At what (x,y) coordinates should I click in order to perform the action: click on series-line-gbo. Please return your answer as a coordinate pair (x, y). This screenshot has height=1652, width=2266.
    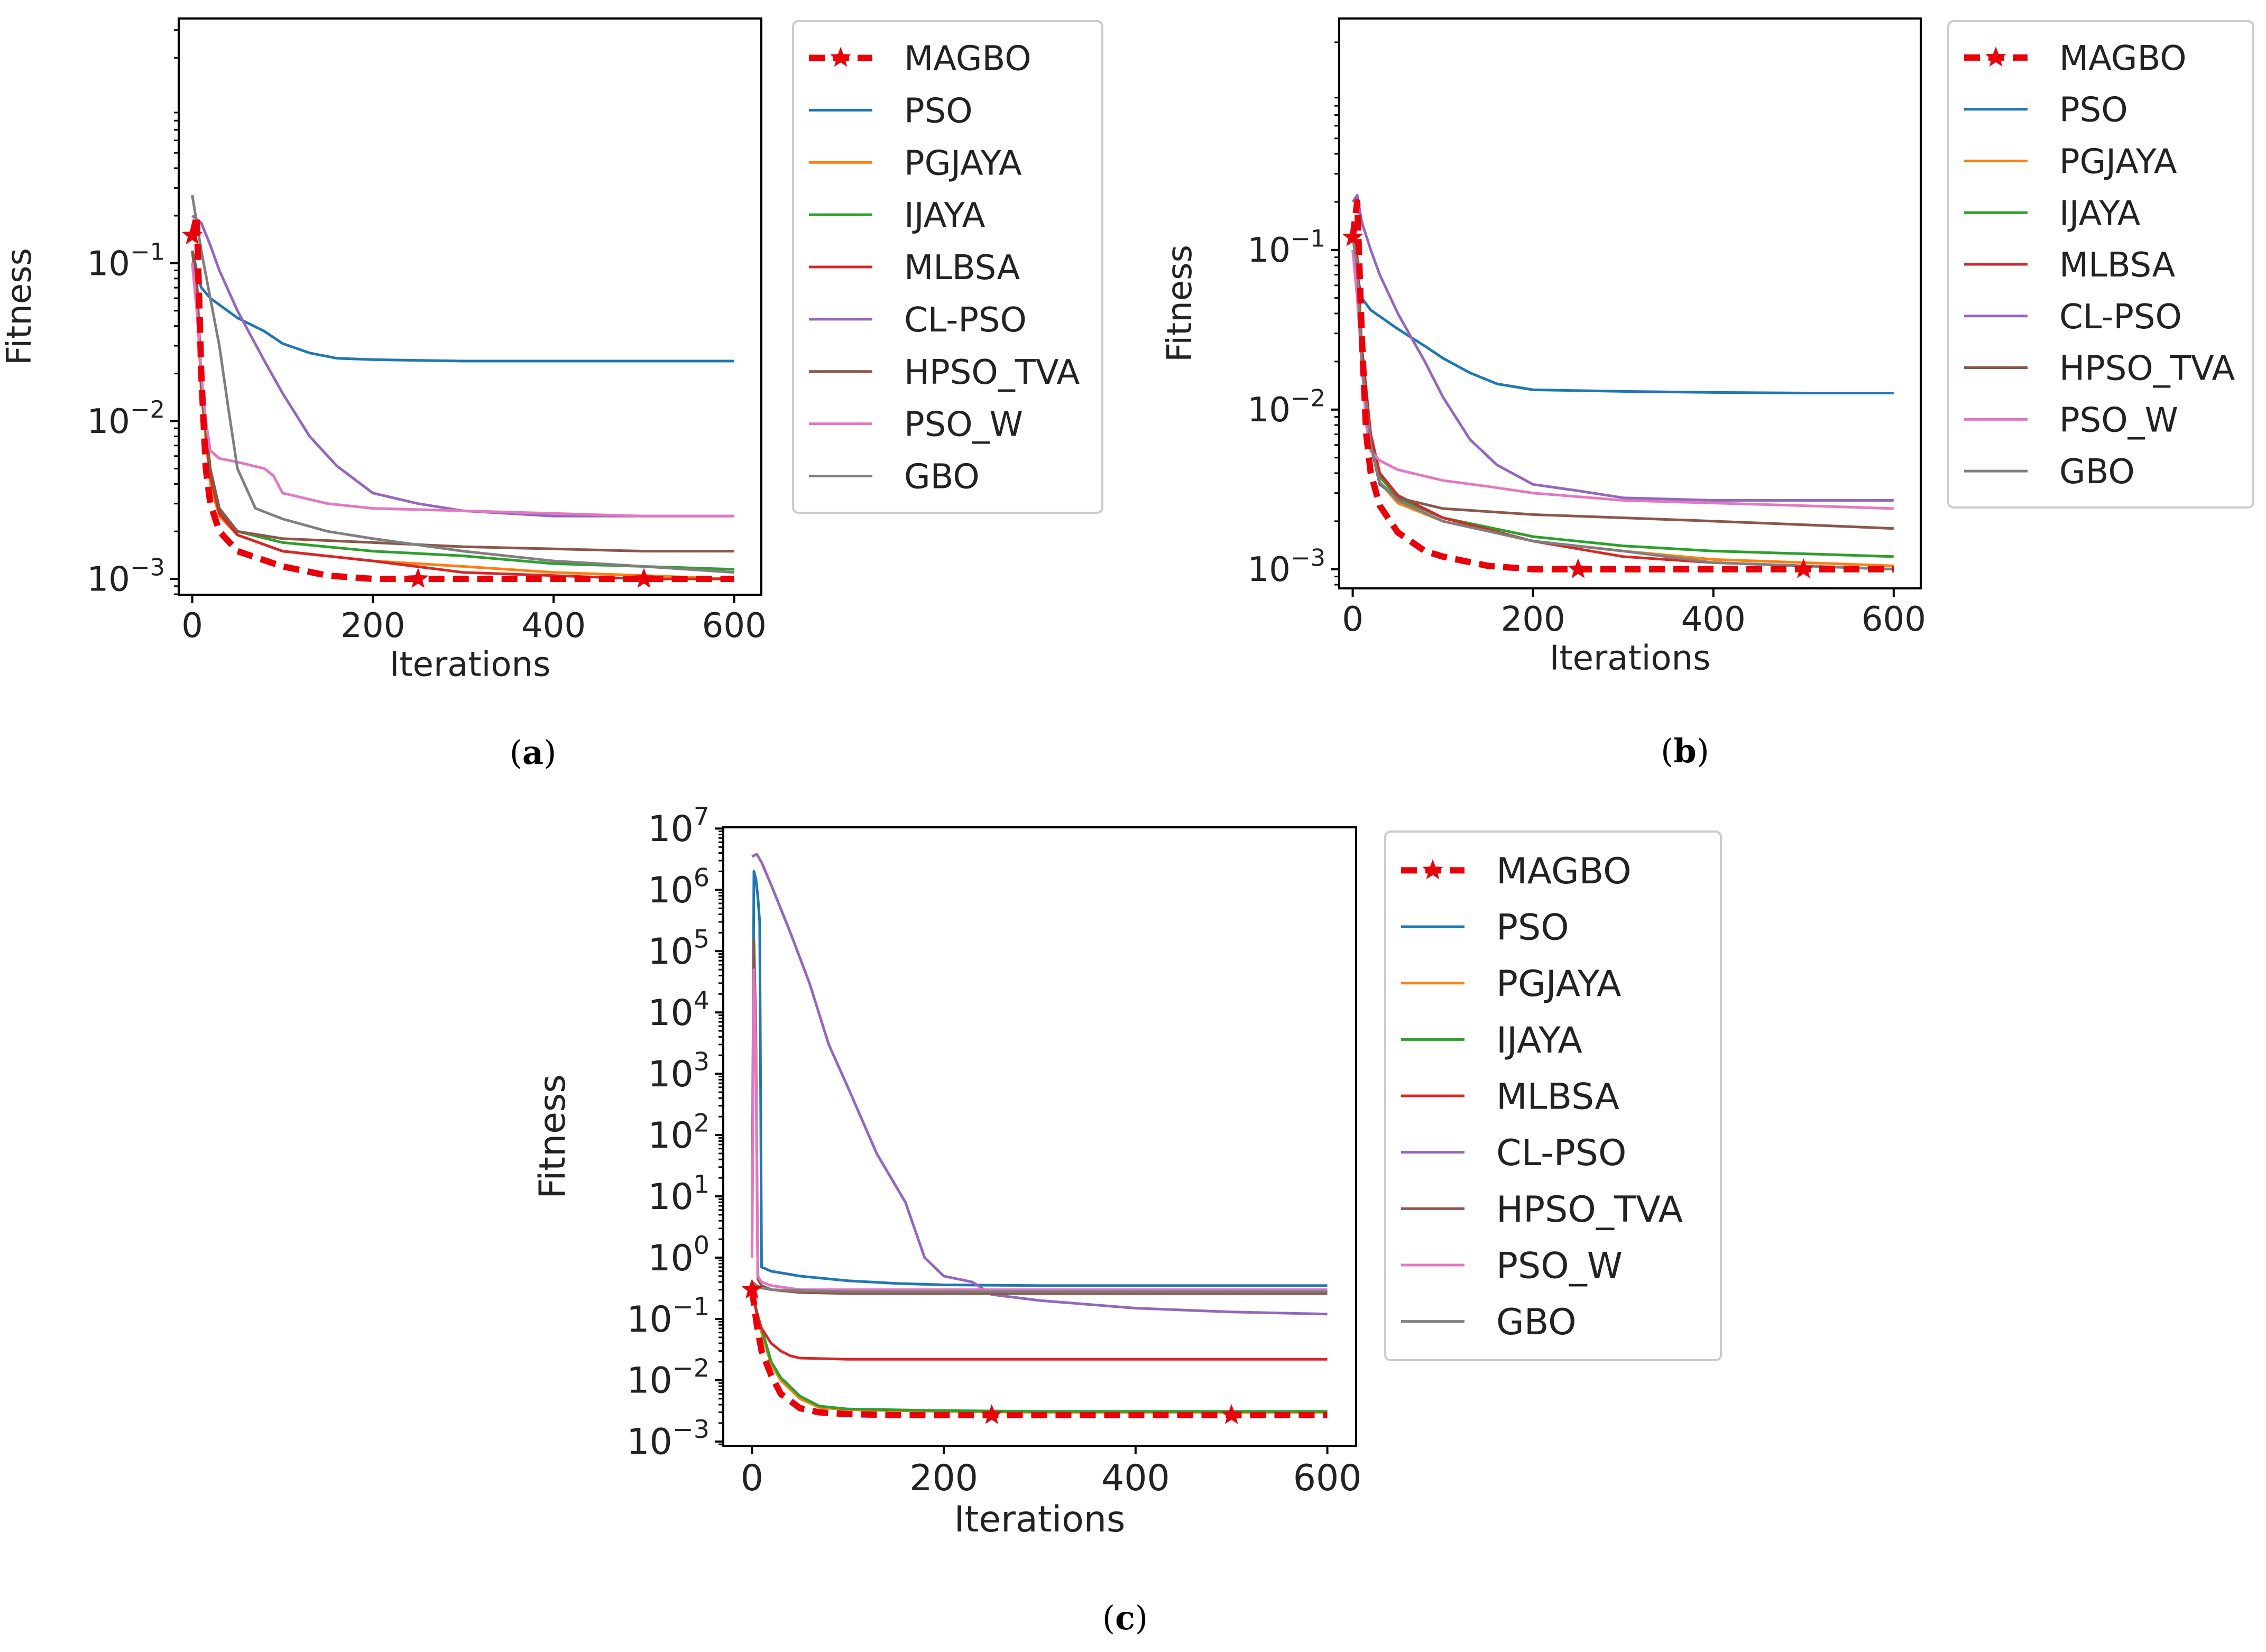
    Looking at the image, I should click on (462, 384).